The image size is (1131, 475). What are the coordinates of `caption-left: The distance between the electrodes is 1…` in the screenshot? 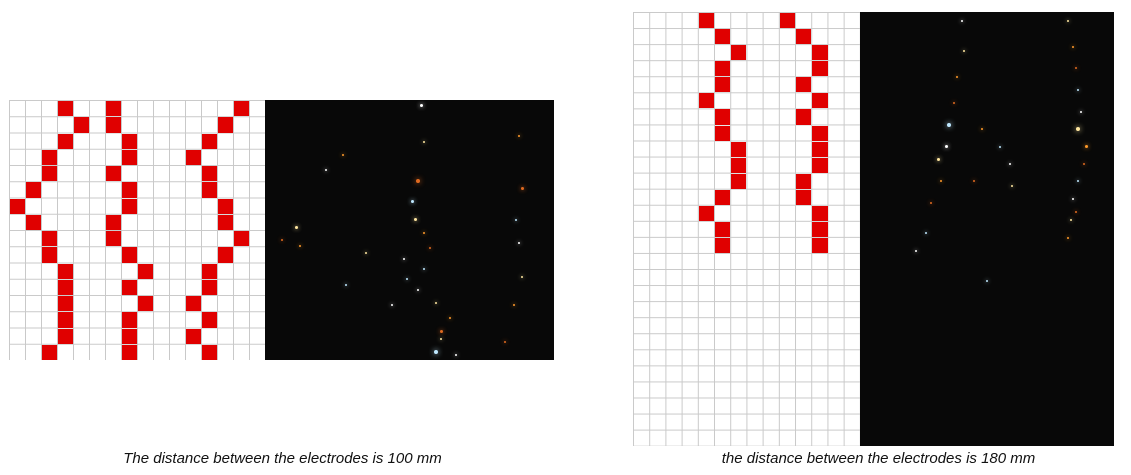 It's located at (282, 458).